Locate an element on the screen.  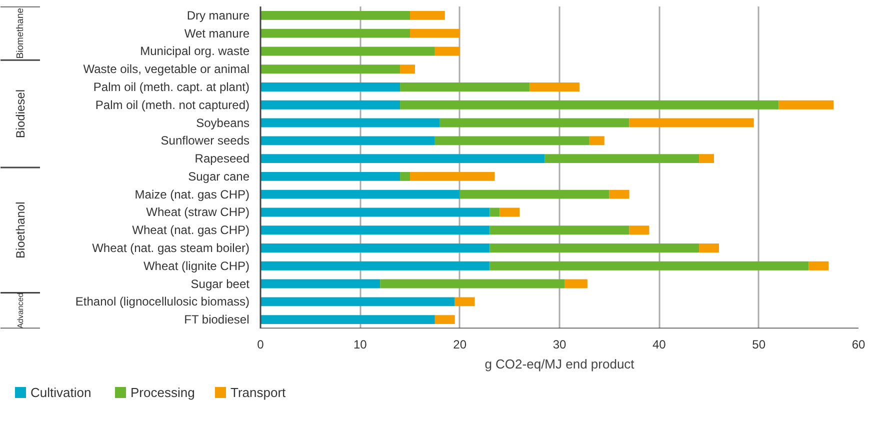
y-tick-label: Wheat (straw CHP) is located at coordinates (198, 212).